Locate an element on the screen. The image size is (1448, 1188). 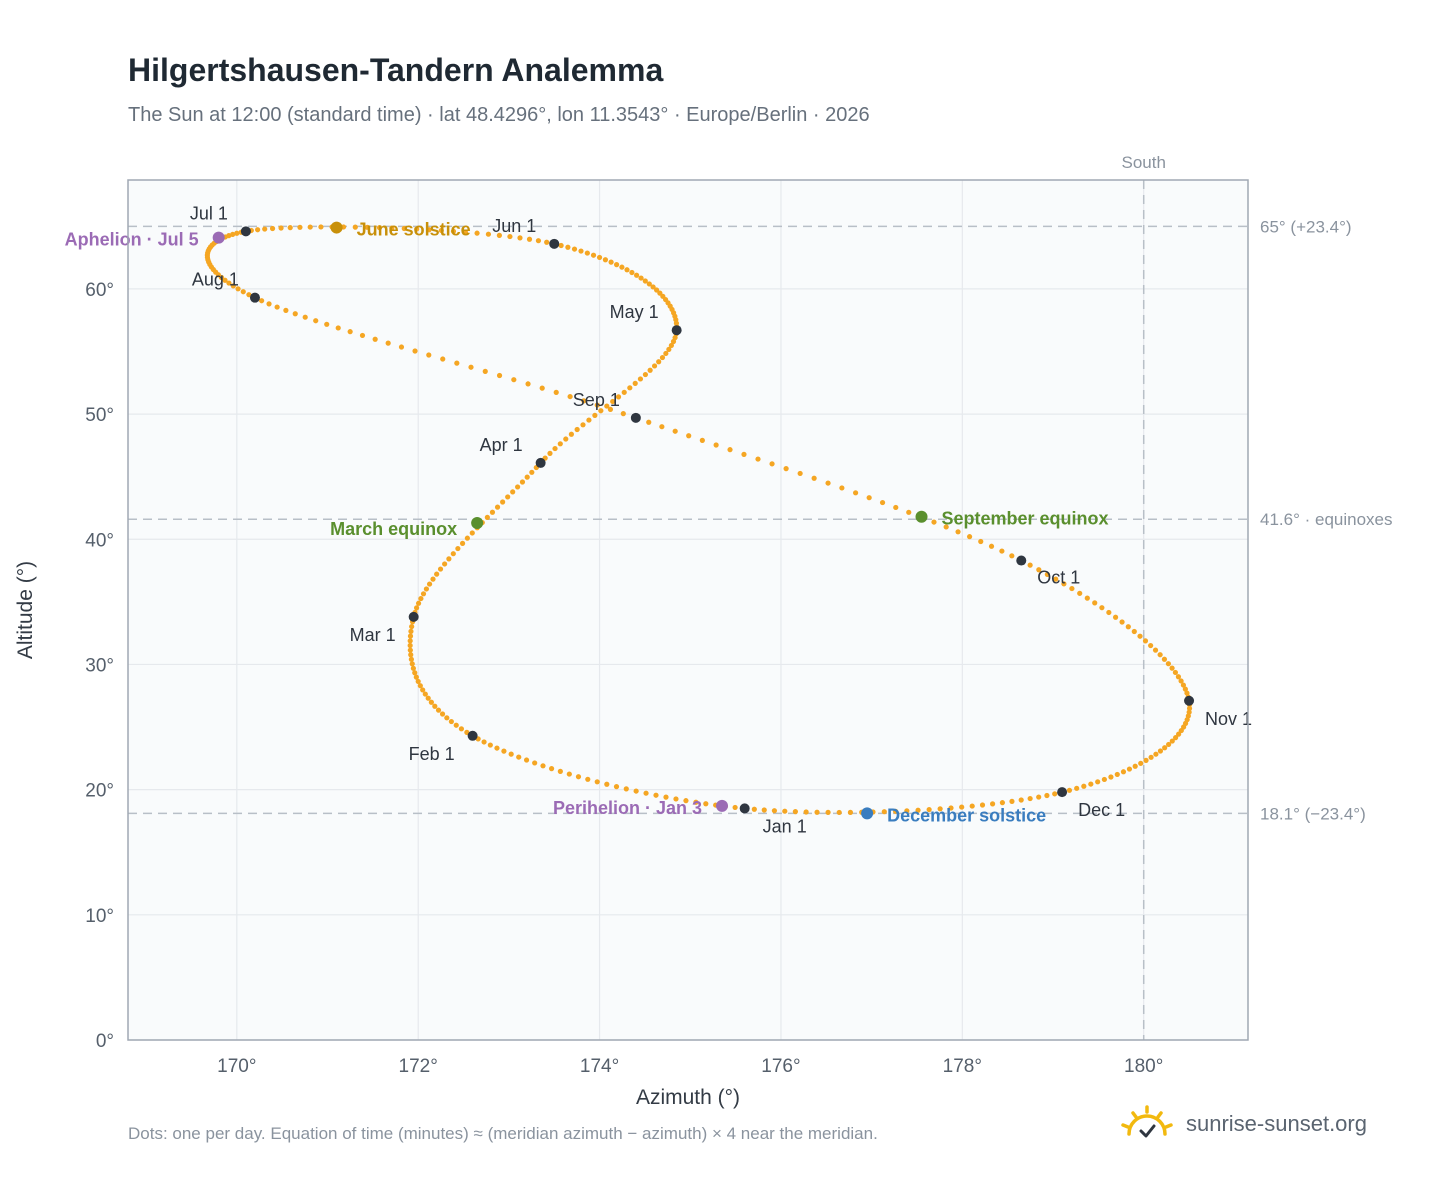
y-tick-label: 50° is located at coordinates (99, 415).